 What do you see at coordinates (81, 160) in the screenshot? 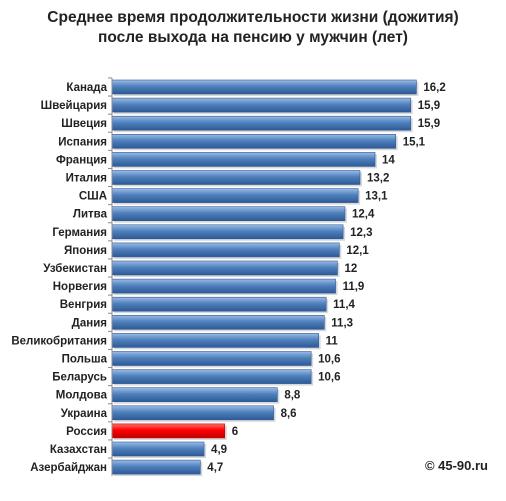
I see `category-label-4: Франция` at bounding box center [81, 160].